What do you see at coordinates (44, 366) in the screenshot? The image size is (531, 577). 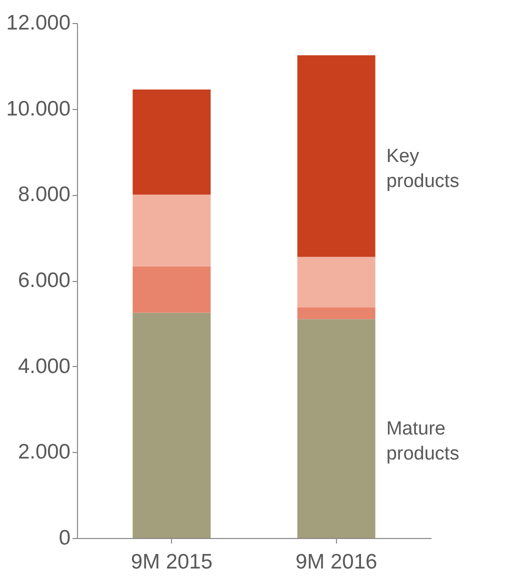 I see `y-tick-label: 4.000` at bounding box center [44, 366].